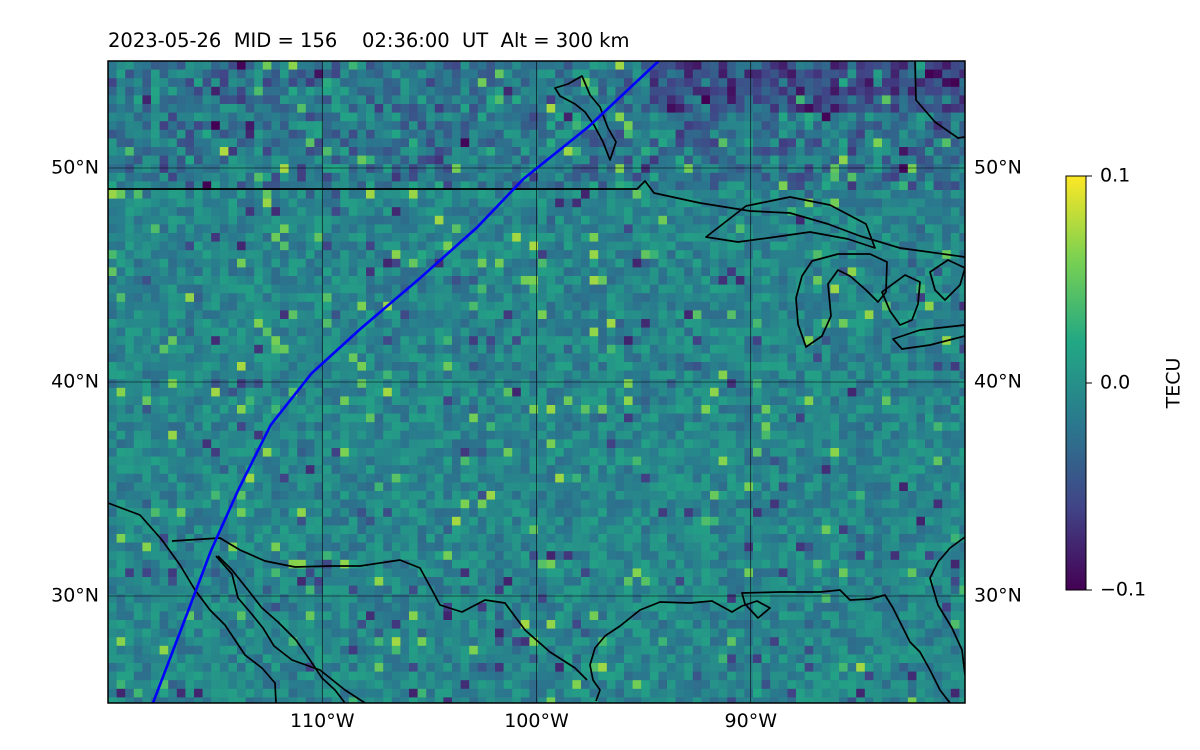 Image resolution: width=1200 pixels, height=750 pixels. What do you see at coordinates (379, 609) in the screenshot?
I see `us-mexico-border` at bounding box center [379, 609].